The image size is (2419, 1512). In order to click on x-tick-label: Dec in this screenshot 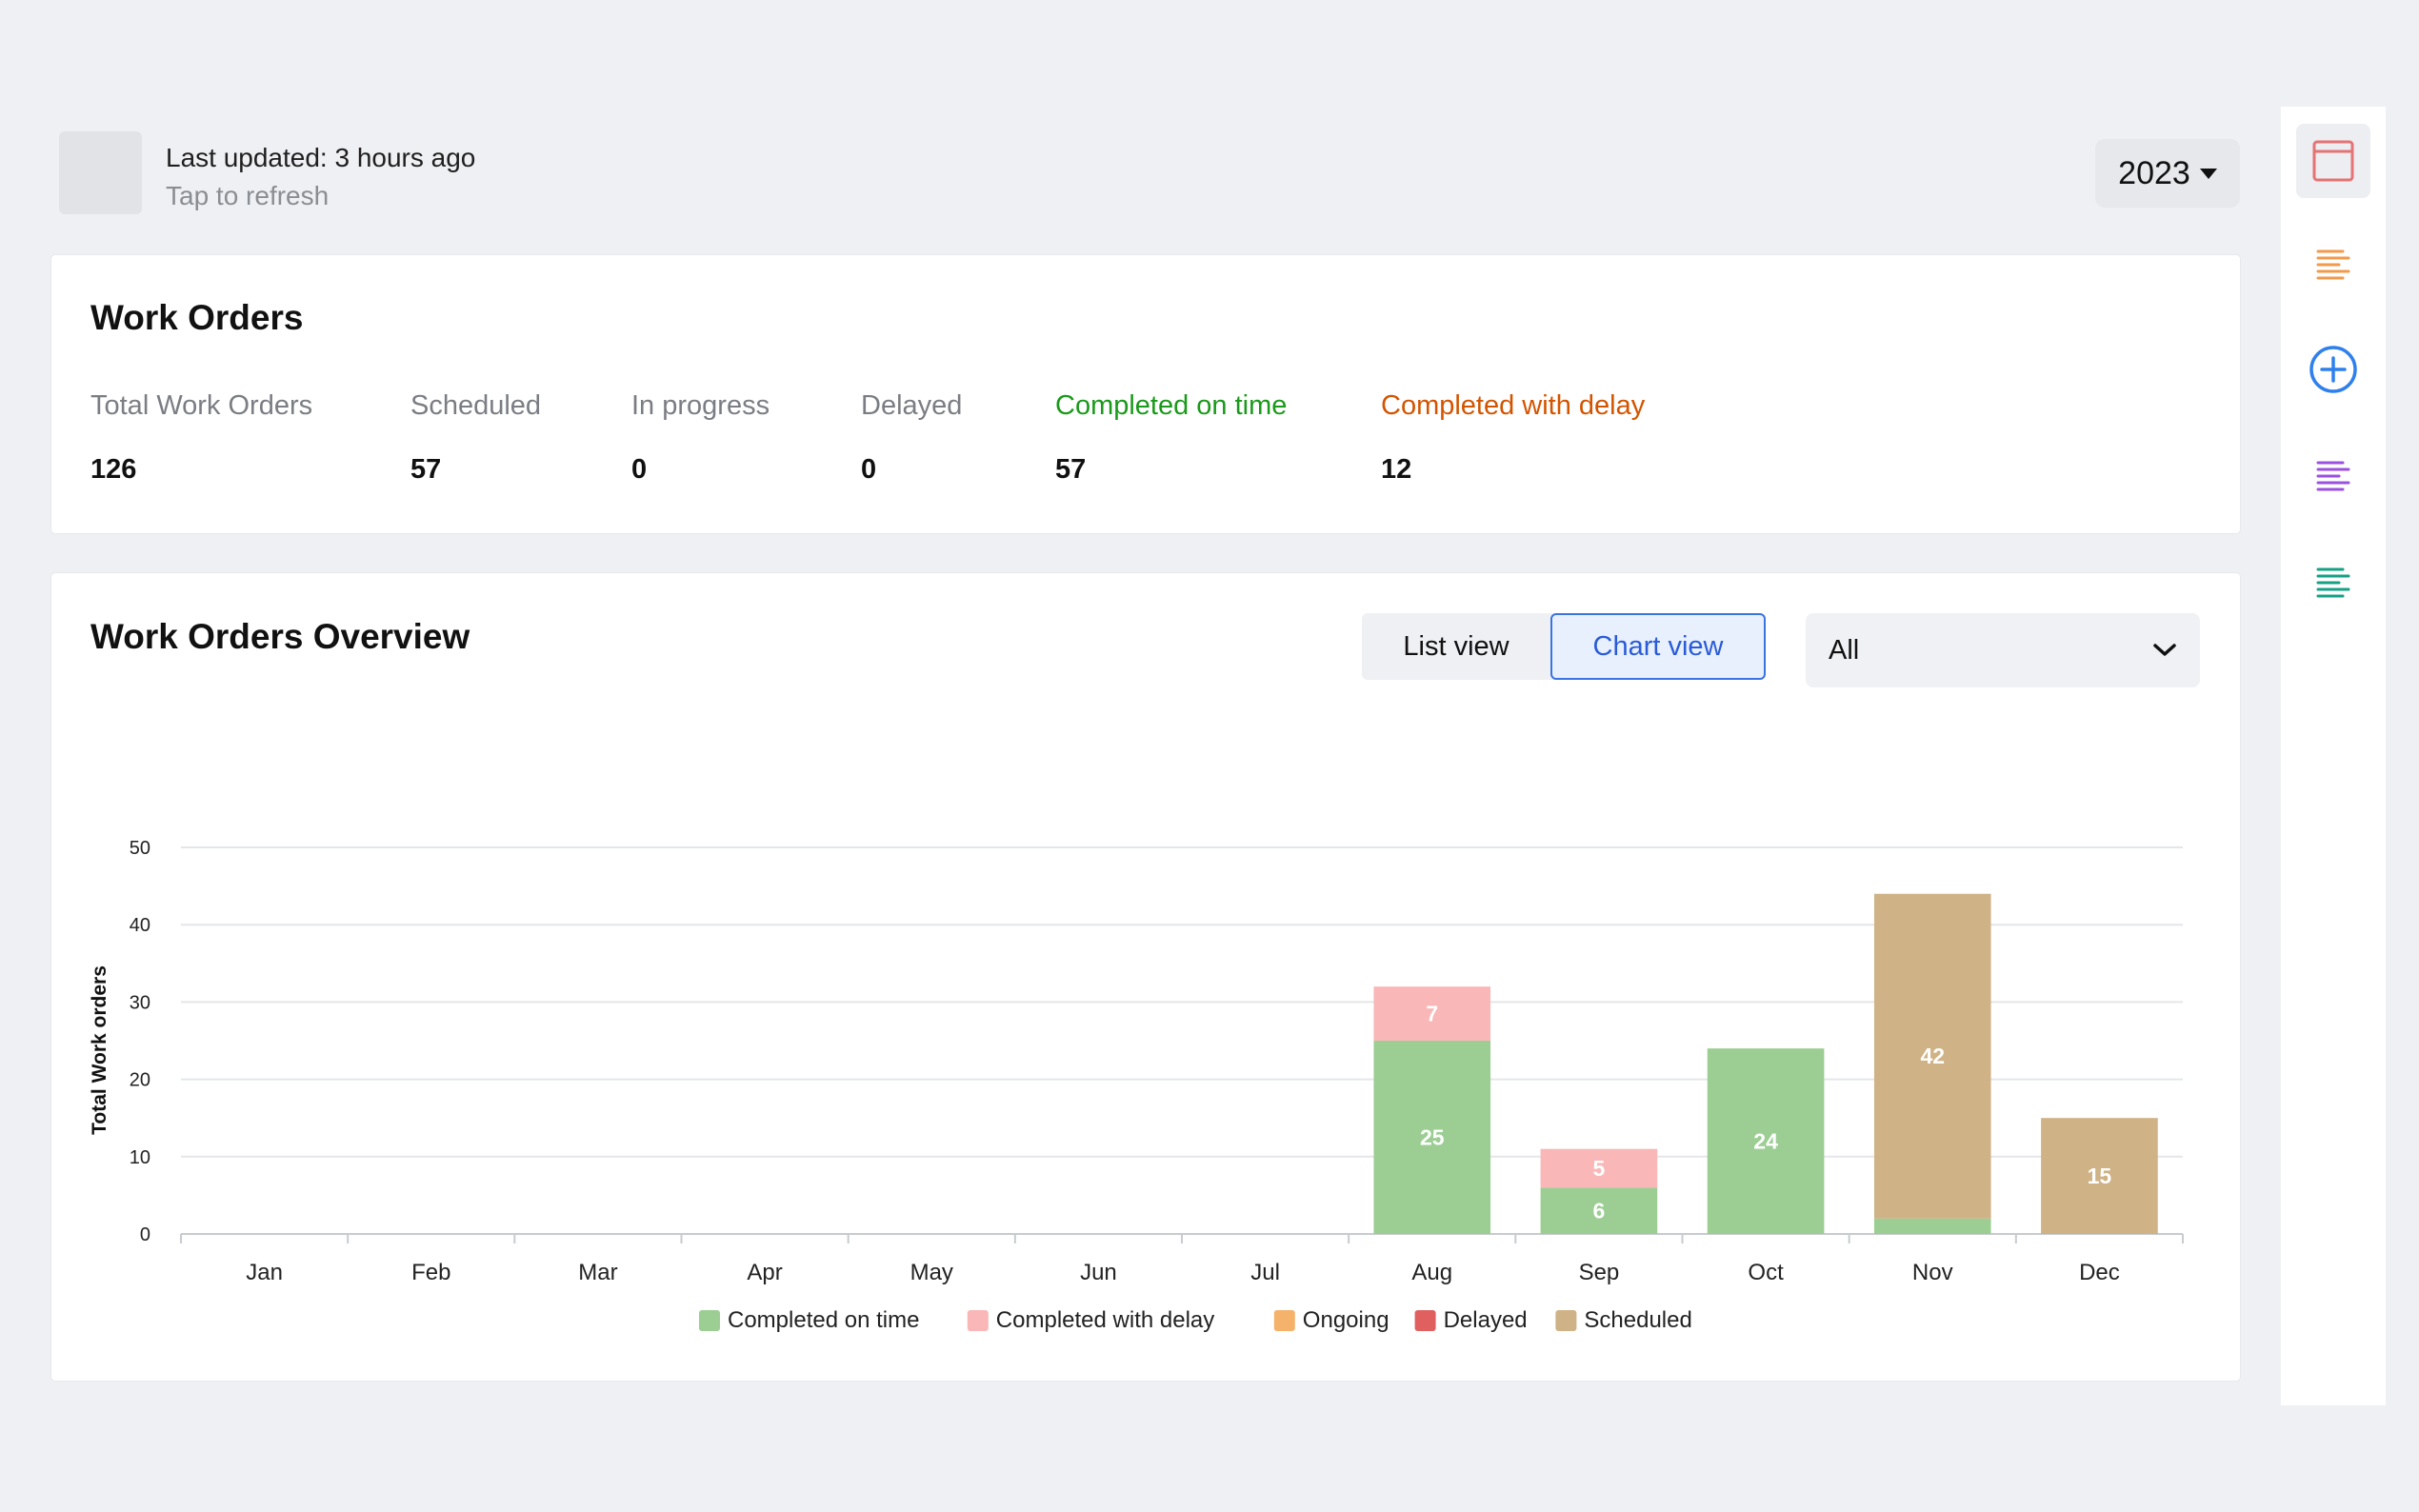, I will do `click(2099, 1272)`.